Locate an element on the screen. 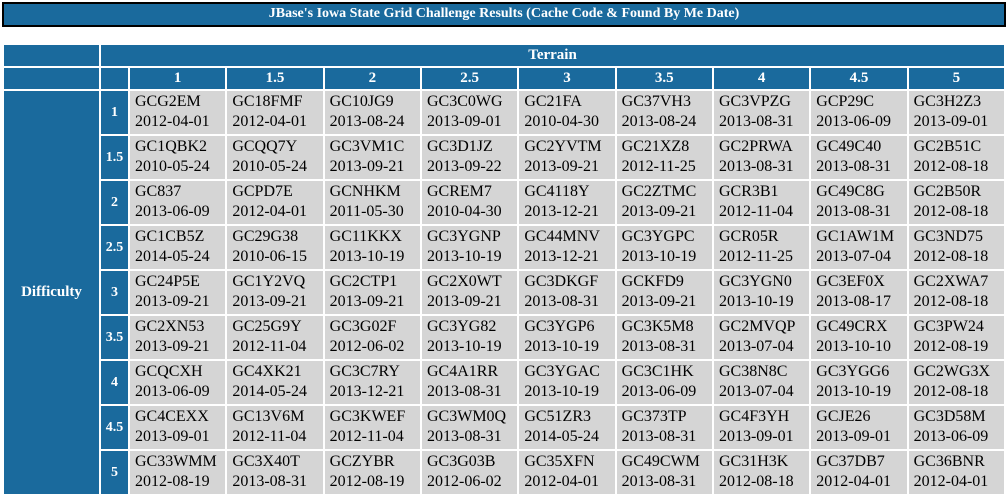 This screenshot has height=496, width=1008. grid-cell: GC3KWEF 2012-11-04 is located at coordinates (372, 427).